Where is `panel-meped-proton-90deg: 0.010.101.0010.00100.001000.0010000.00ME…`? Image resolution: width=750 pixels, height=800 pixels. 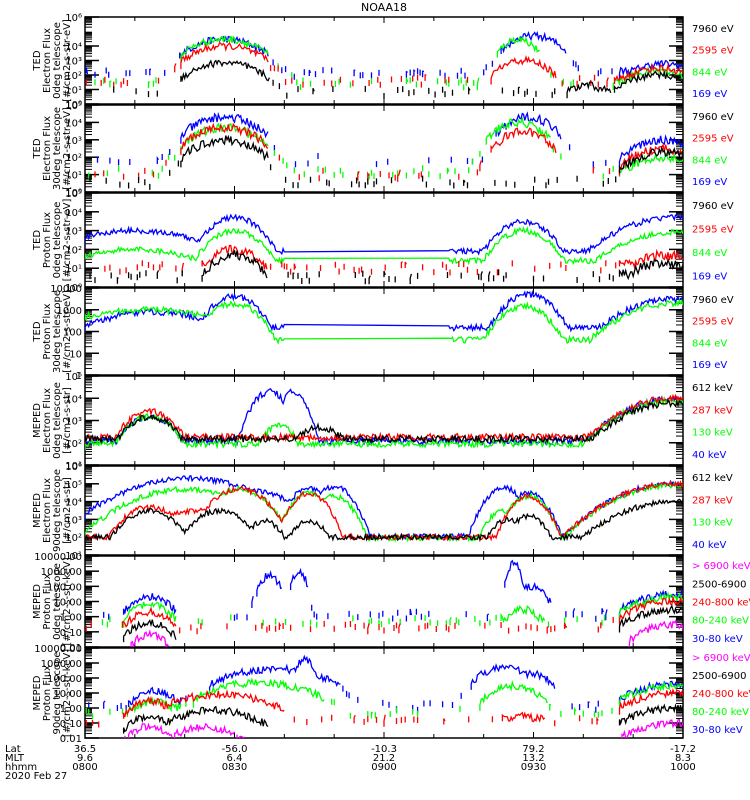 panel-meped-proton-90deg: 0.010.101.0010.00100.001000.0010000.00ME… is located at coordinates (391, 694).